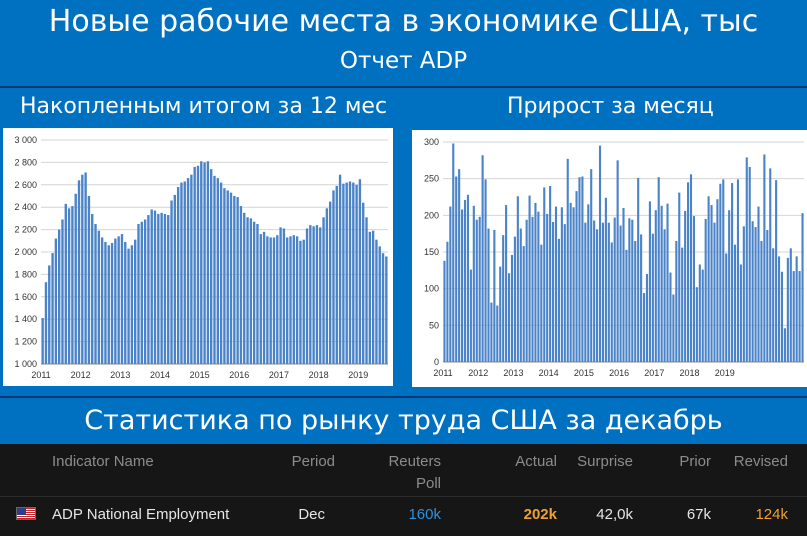  Describe the element at coordinates (424, 514) in the screenshot. I see `poll-value: 160k` at that location.